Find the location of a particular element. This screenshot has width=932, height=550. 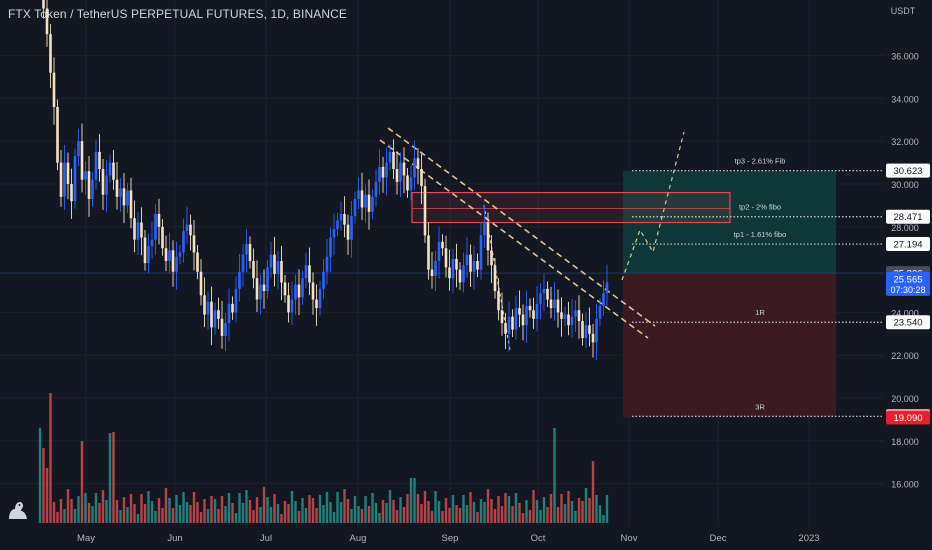

level-label: 1R is located at coordinates (760, 312).